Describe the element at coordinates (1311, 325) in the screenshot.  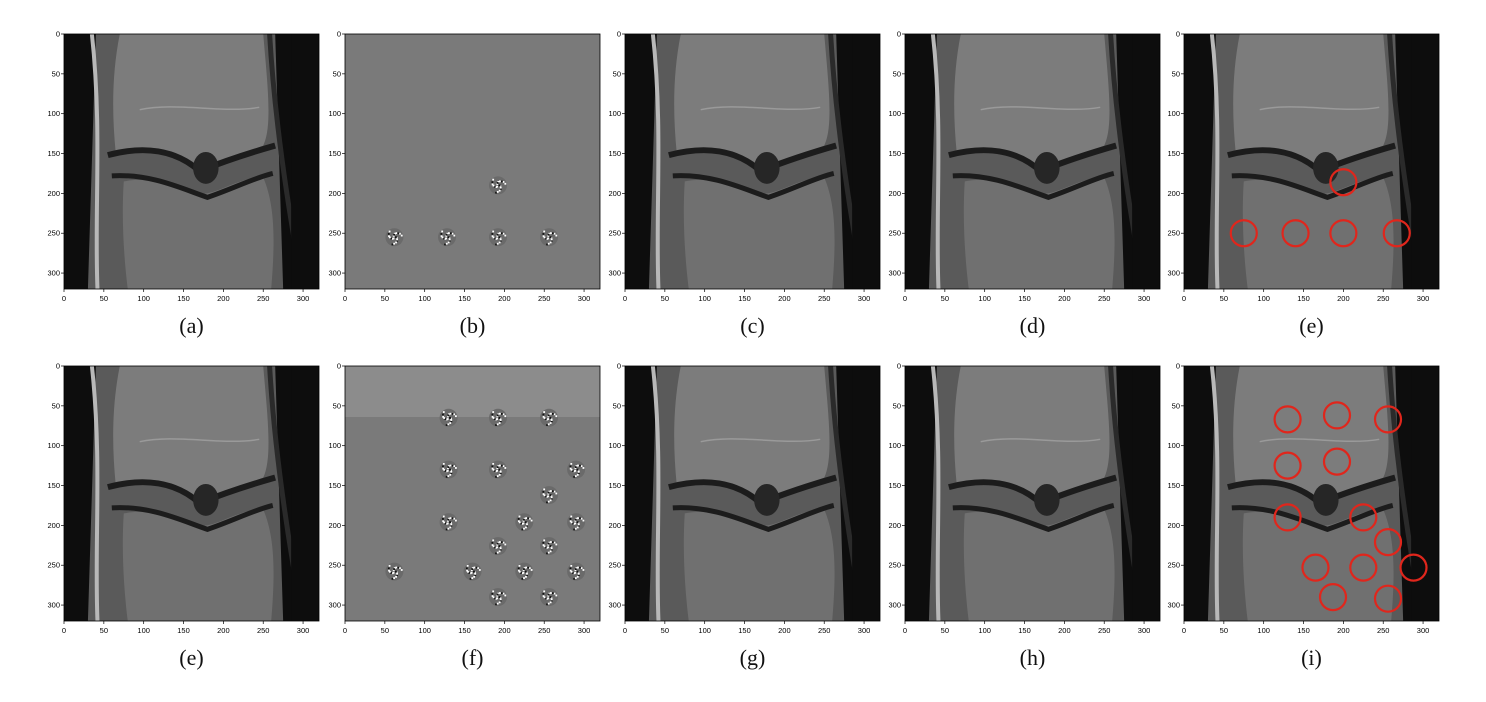
I see `panel-caption: (e)` at that location.